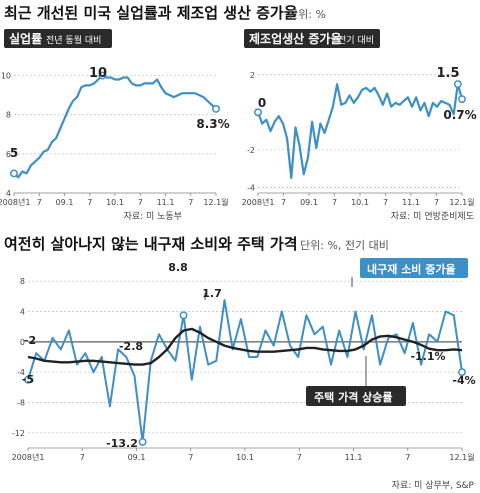 This screenshot has height=493, width=480. I want to click on panel1-source: 자료: 미 노동부, so click(153, 216).